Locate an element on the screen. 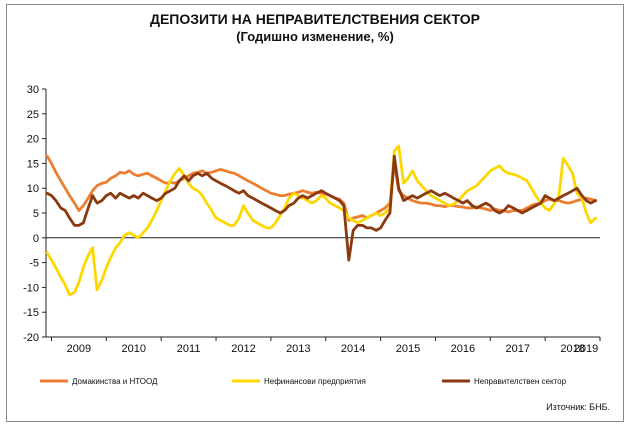 The height and width of the screenshot is (428, 630). y-tick-label: 0 is located at coordinates (36, 239).